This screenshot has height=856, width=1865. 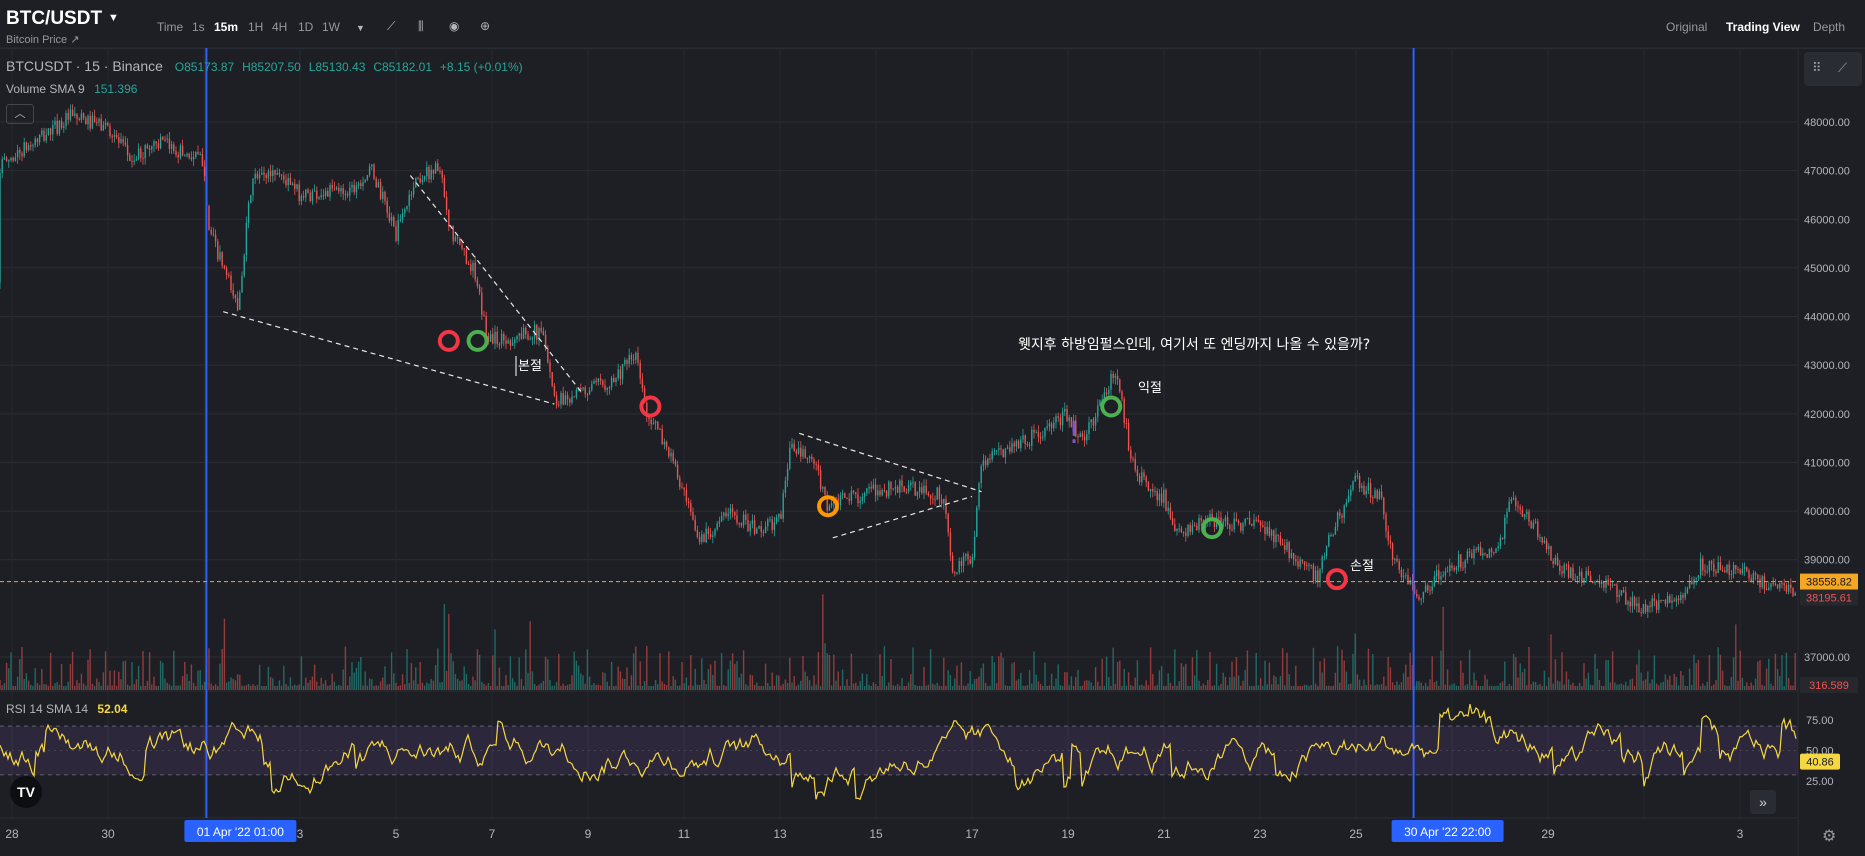 What do you see at coordinates (43, 40) in the screenshot?
I see `subtitle-link: Bitcoin Price ↗` at bounding box center [43, 40].